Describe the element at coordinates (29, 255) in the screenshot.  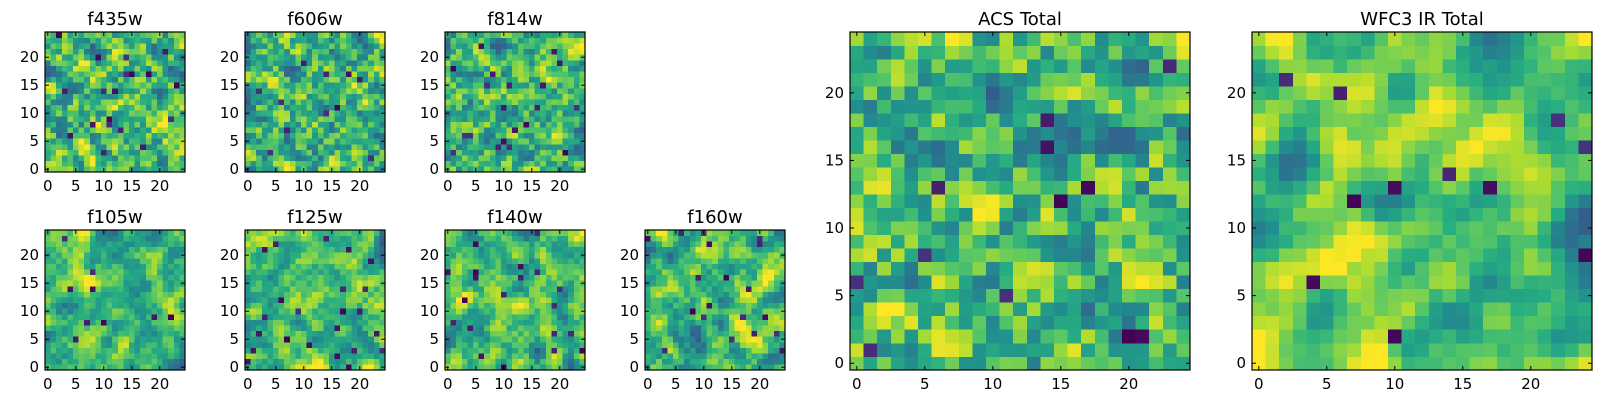
I see `y-tick-label: 20` at that location.